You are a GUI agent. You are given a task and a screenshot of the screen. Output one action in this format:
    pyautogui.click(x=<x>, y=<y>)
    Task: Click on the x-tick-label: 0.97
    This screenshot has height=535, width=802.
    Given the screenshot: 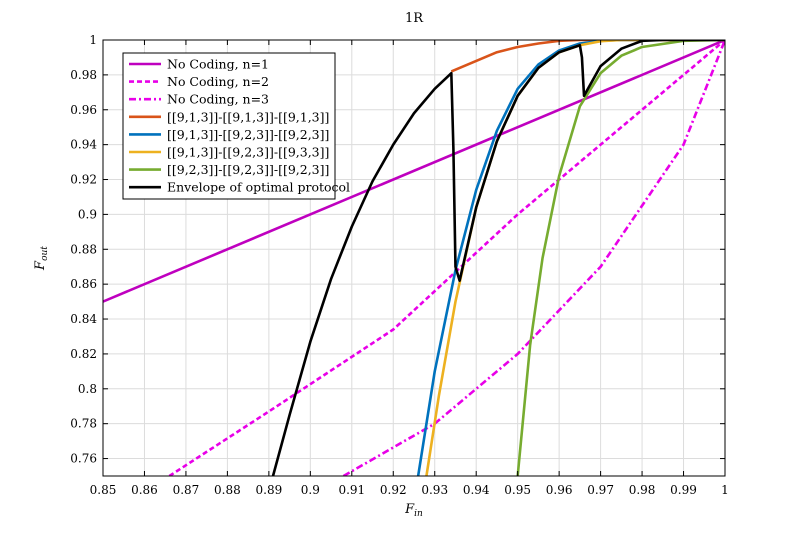 What is the action you would take?
    pyautogui.click(x=600, y=490)
    